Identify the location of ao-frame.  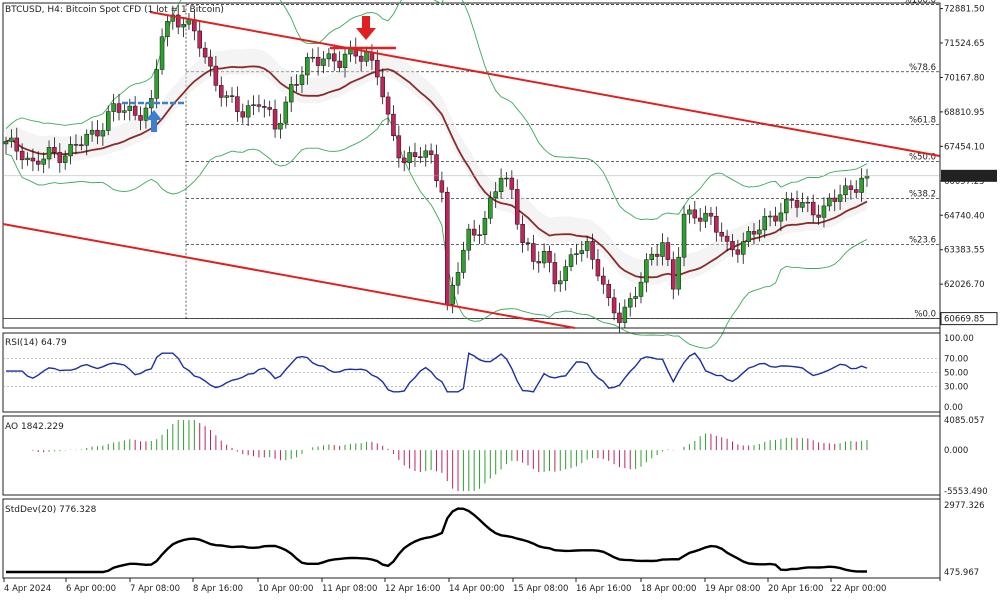
(471, 455).